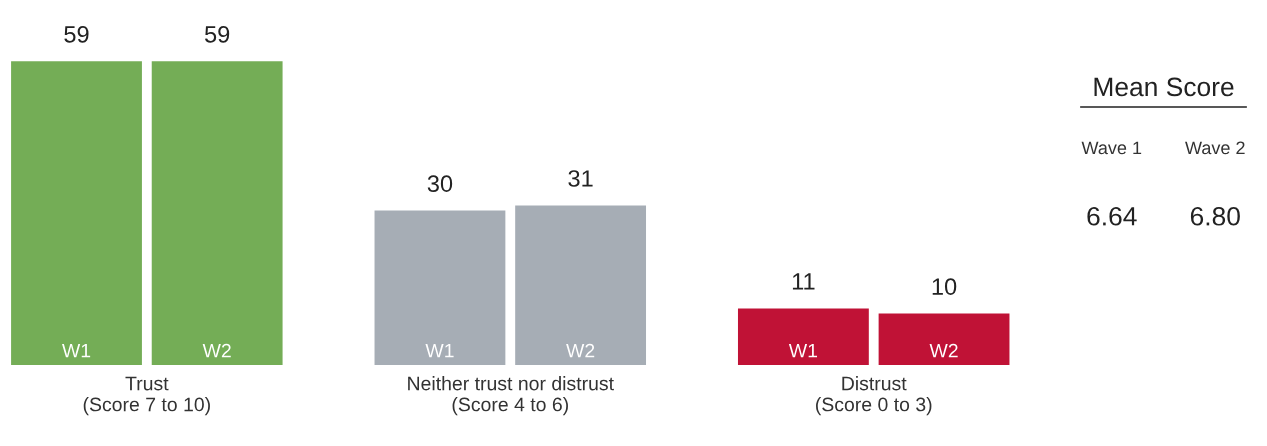  Describe the element at coordinates (146, 396) in the screenshot. I see `x-tick-label: Trust (Score 7 to 10)` at that location.